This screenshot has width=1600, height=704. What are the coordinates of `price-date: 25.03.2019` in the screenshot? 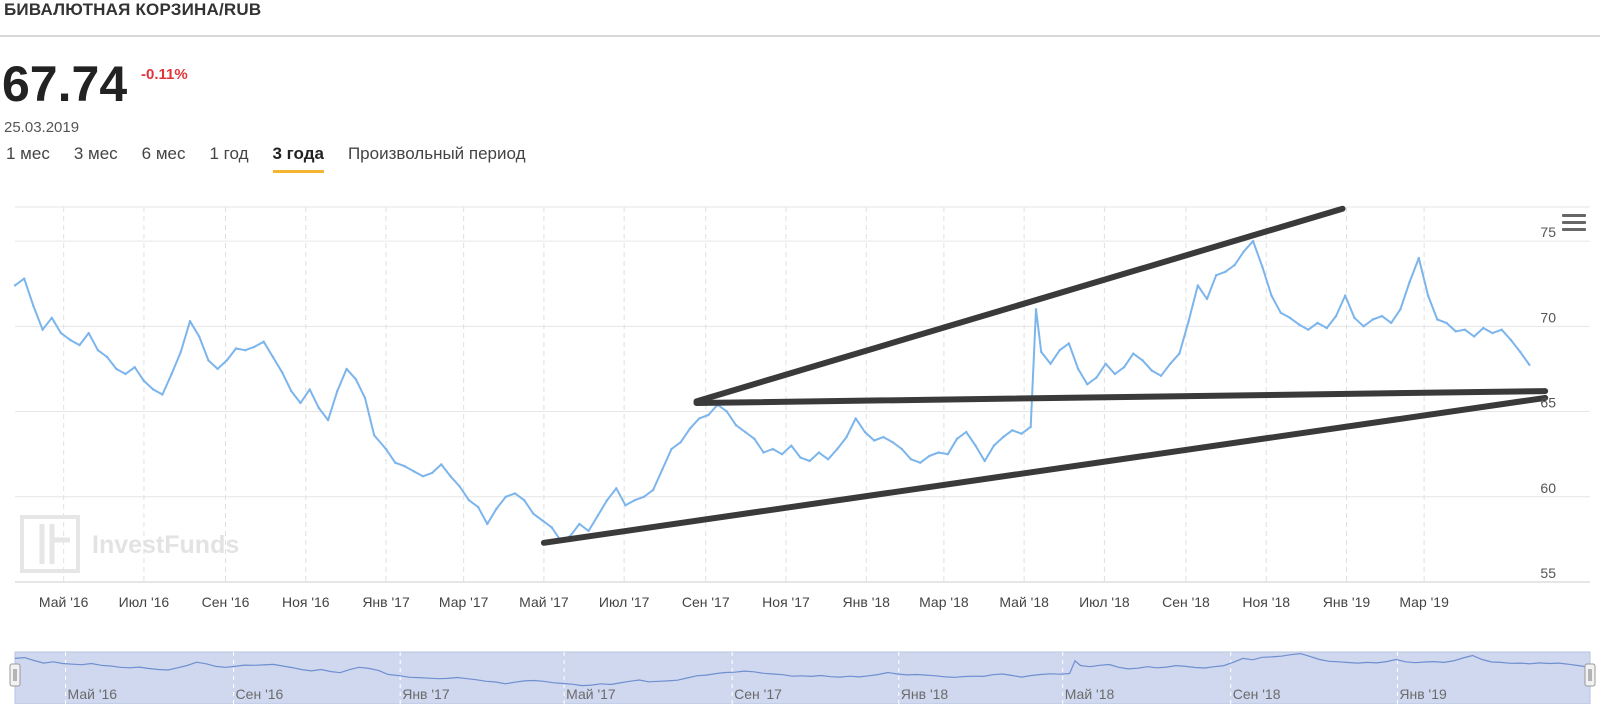 It's located at (42, 127).